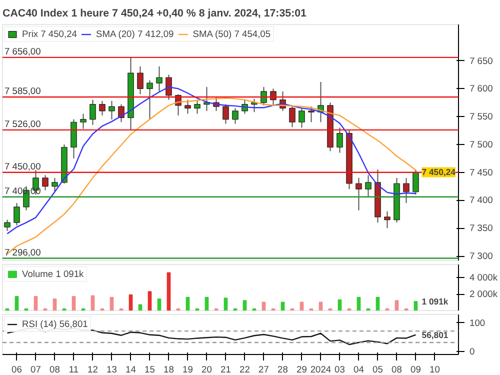  Describe the element at coordinates (49, 34) in the screenshot. I see `legend-label: Prix 7 450,24` at that location.